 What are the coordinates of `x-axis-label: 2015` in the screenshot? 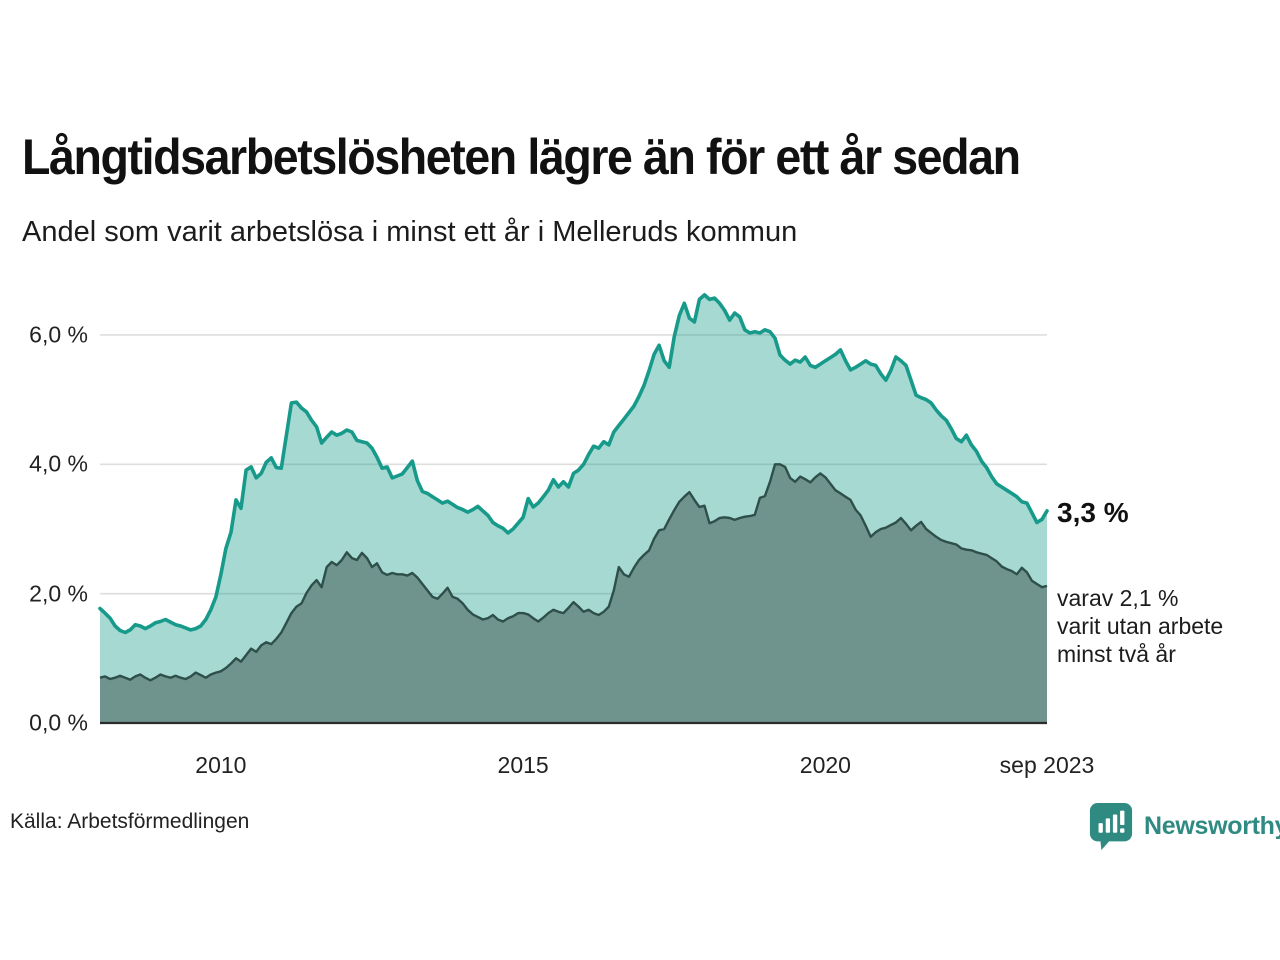 It's located at (523, 765).